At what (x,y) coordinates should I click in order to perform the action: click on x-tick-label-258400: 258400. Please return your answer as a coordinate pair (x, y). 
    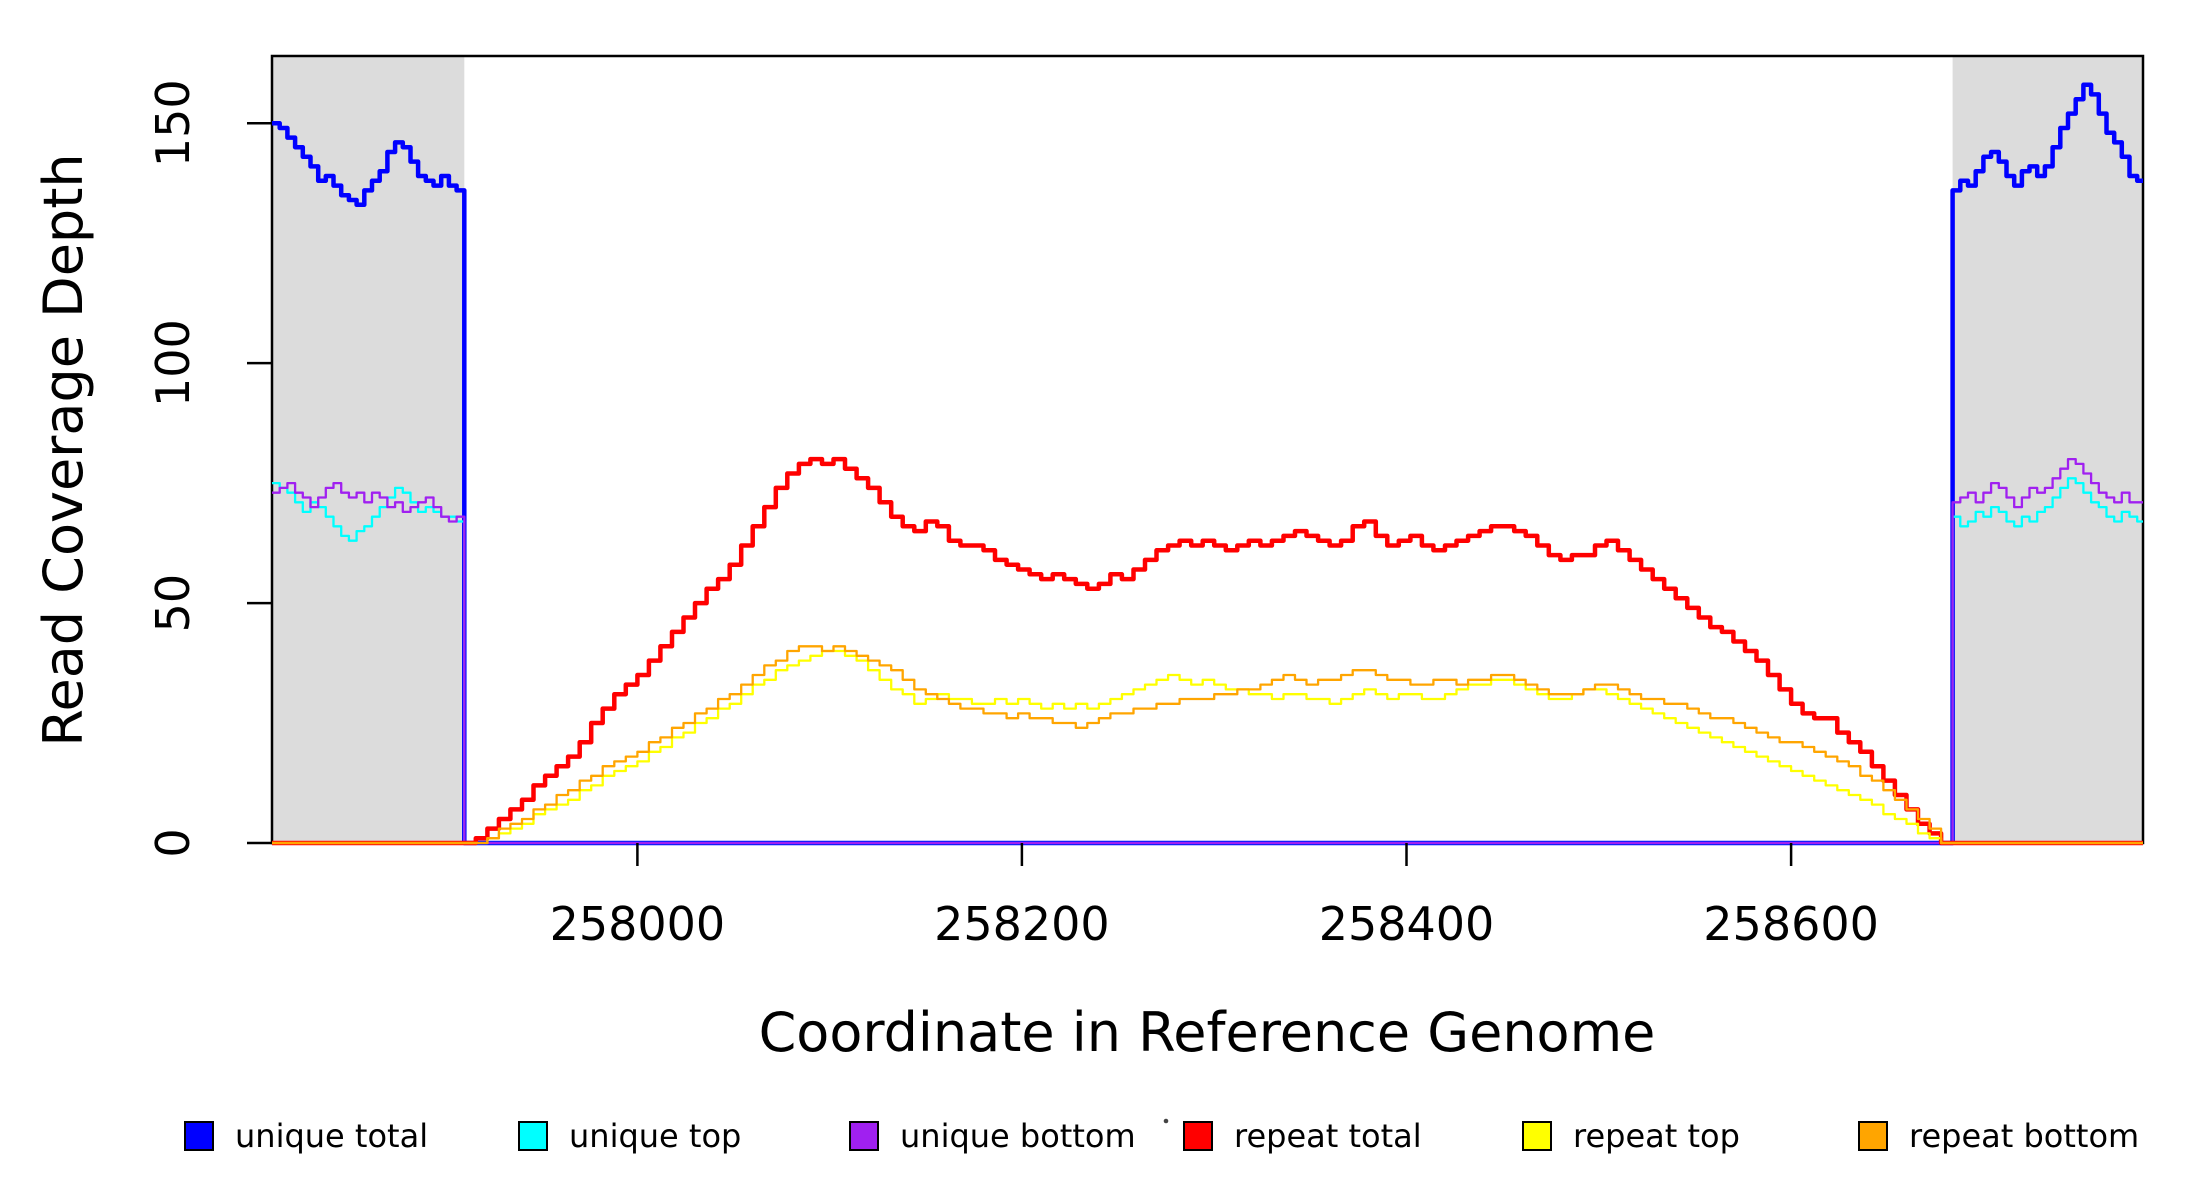
    Looking at the image, I should click on (1407, 924).